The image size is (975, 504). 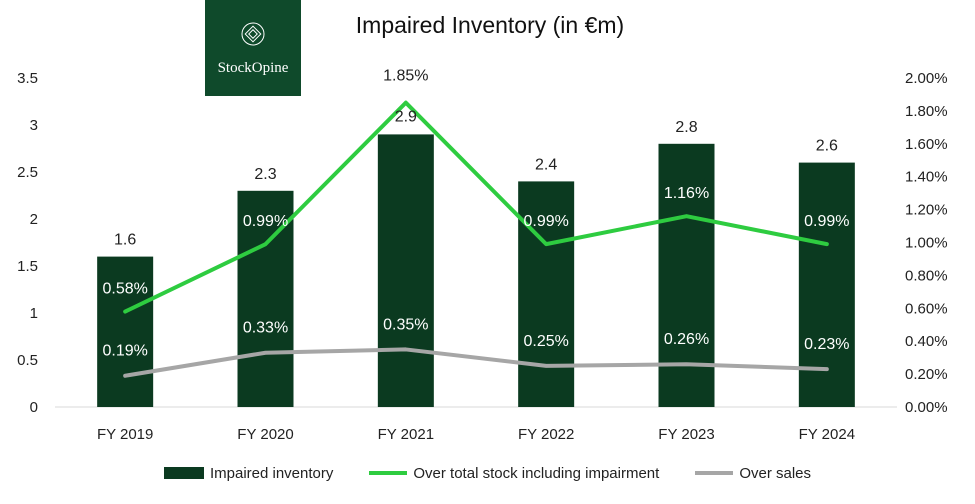 What do you see at coordinates (34, 125) in the screenshot?
I see `y-left-tick-label: 3` at bounding box center [34, 125].